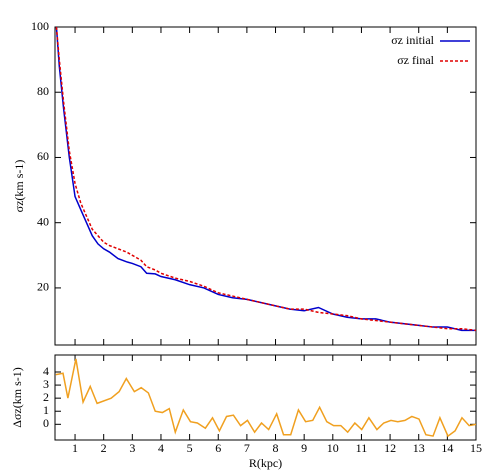 This screenshot has width=501, height=473. What do you see at coordinates (276, 448) in the screenshot?
I see `x-tick-label: 8` at bounding box center [276, 448].